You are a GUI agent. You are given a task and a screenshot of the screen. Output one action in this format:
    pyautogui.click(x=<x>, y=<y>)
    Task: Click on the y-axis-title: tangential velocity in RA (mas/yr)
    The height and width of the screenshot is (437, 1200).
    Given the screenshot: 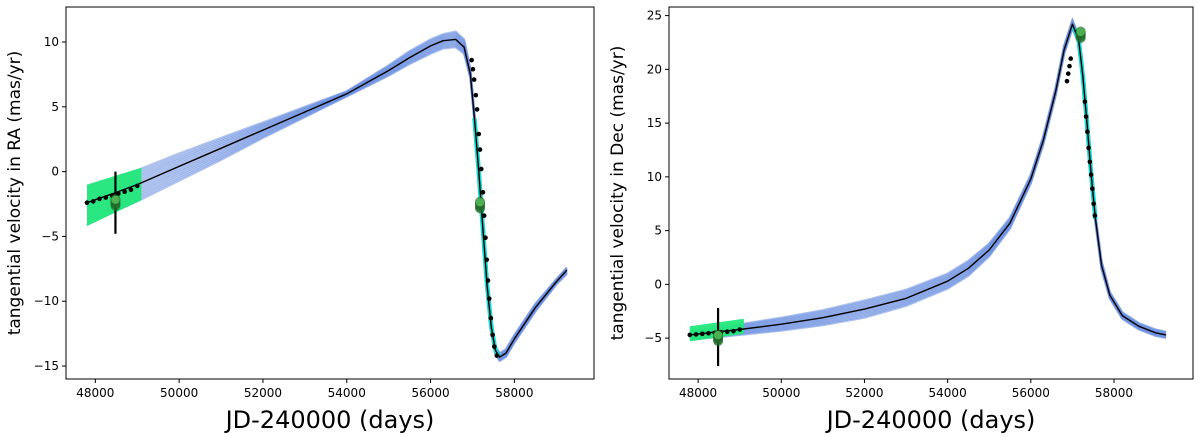 What is the action you would take?
    pyautogui.click(x=15, y=193)
    